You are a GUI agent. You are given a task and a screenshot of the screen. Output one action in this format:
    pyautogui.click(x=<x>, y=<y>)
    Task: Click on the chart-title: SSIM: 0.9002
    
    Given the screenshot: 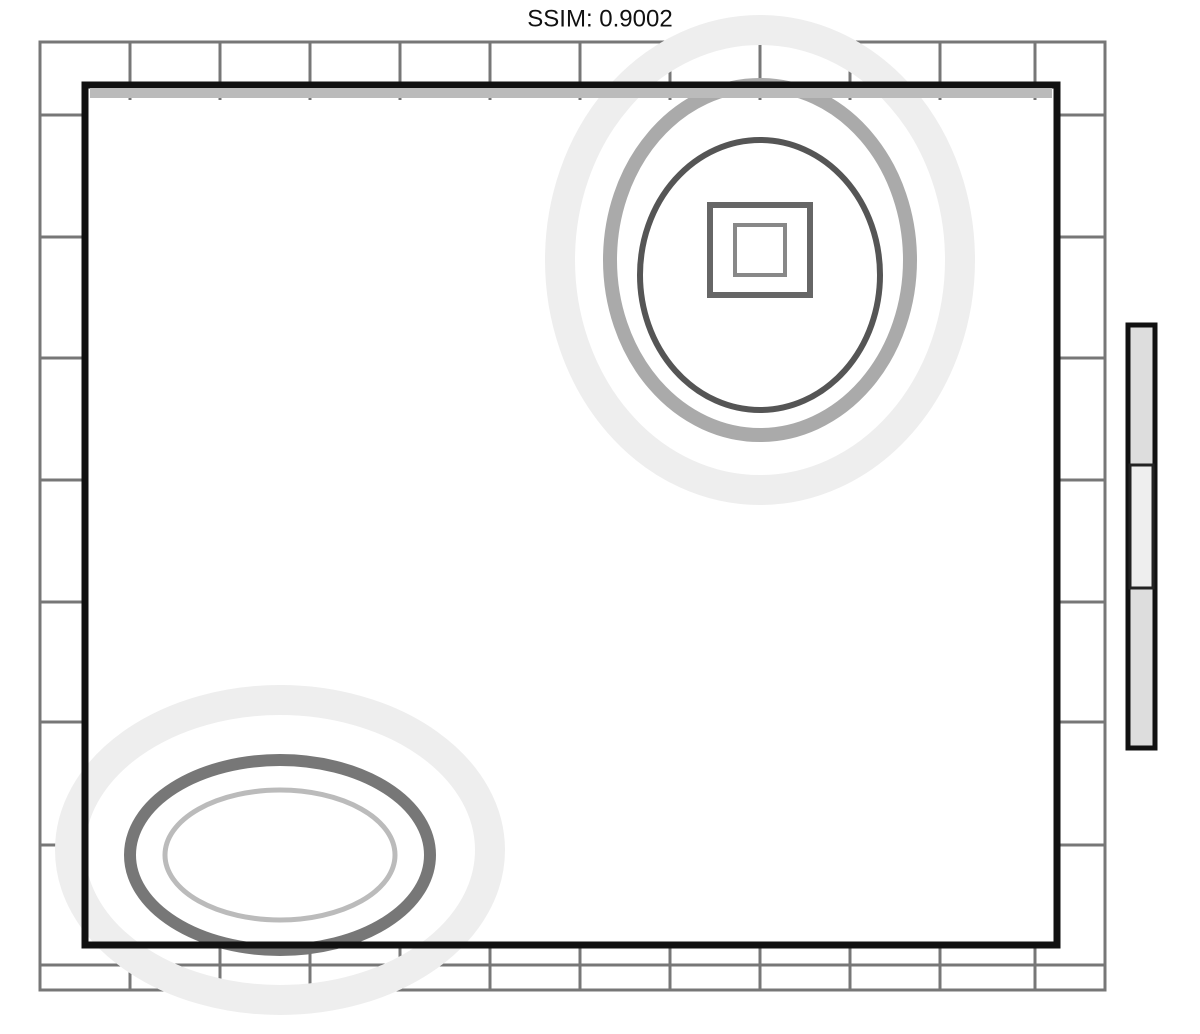 What is the action you would take?
    pyautogui.click(x=599, y=18)
    